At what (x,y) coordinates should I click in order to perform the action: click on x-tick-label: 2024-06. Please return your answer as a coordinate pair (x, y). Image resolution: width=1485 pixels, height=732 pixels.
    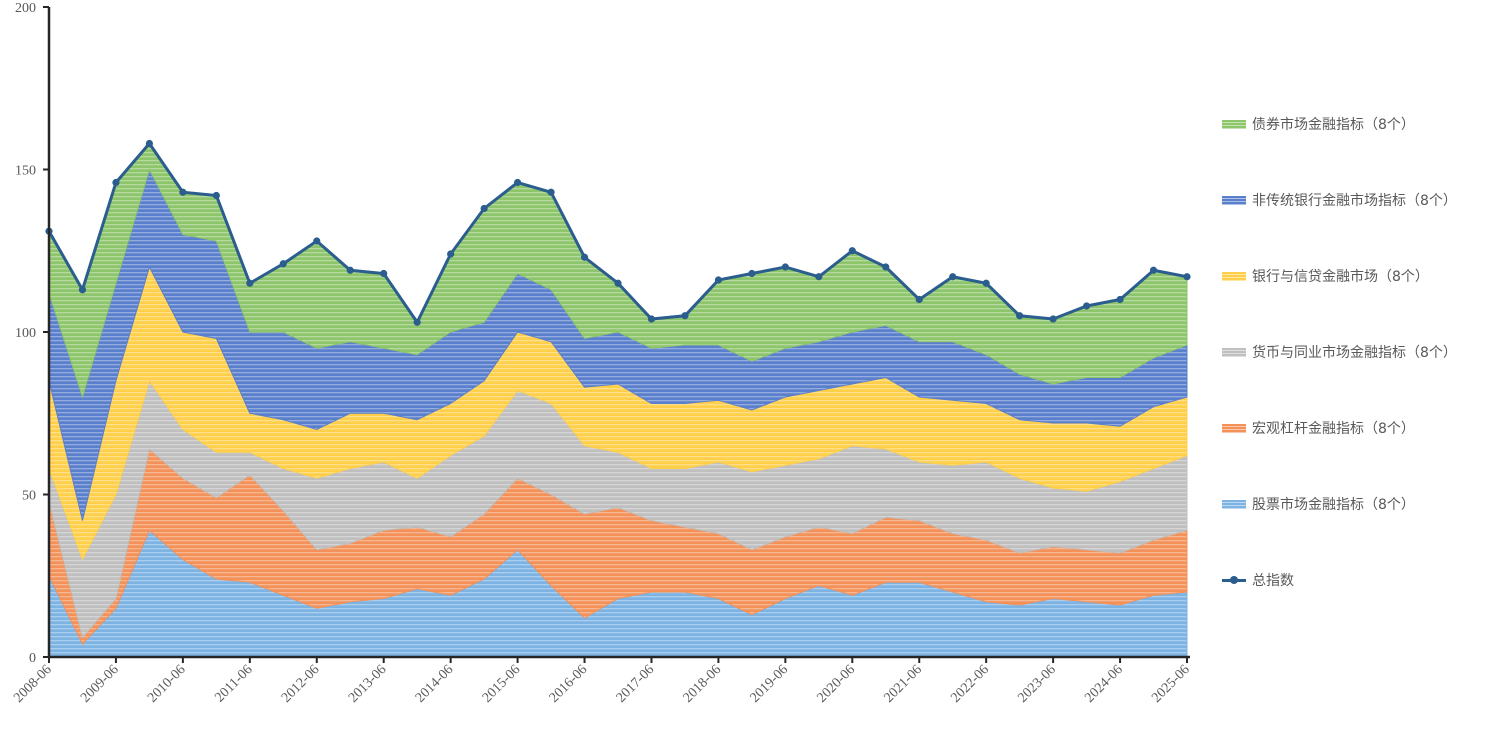
    Looking at the image, I should click on (1104, 684).